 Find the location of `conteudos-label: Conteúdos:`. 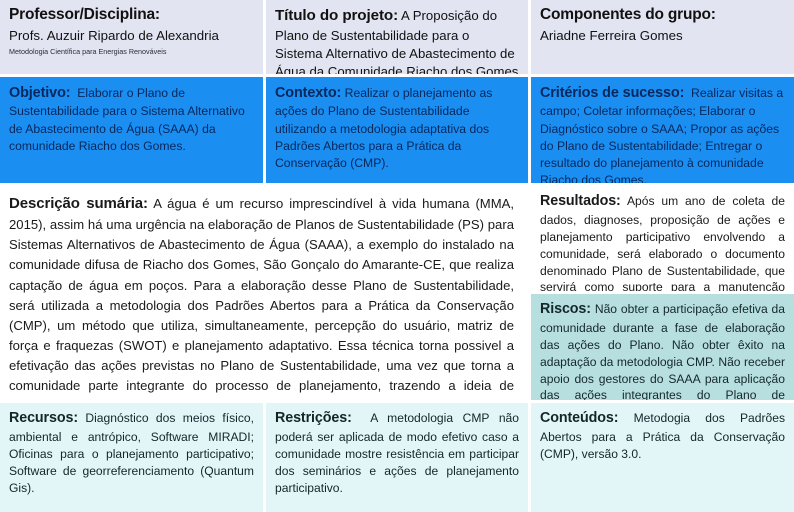

conteudos-label: Conteúdos: is located at coordinates (579, 418).